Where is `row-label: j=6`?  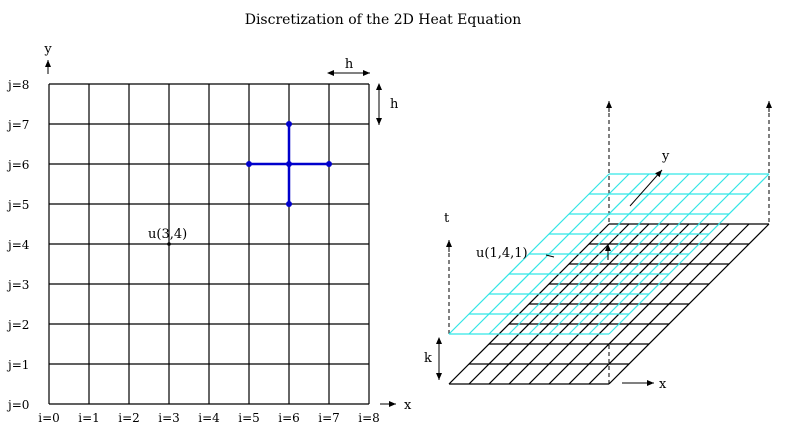
row-label: j=6 is located at coordinates (17, 165).